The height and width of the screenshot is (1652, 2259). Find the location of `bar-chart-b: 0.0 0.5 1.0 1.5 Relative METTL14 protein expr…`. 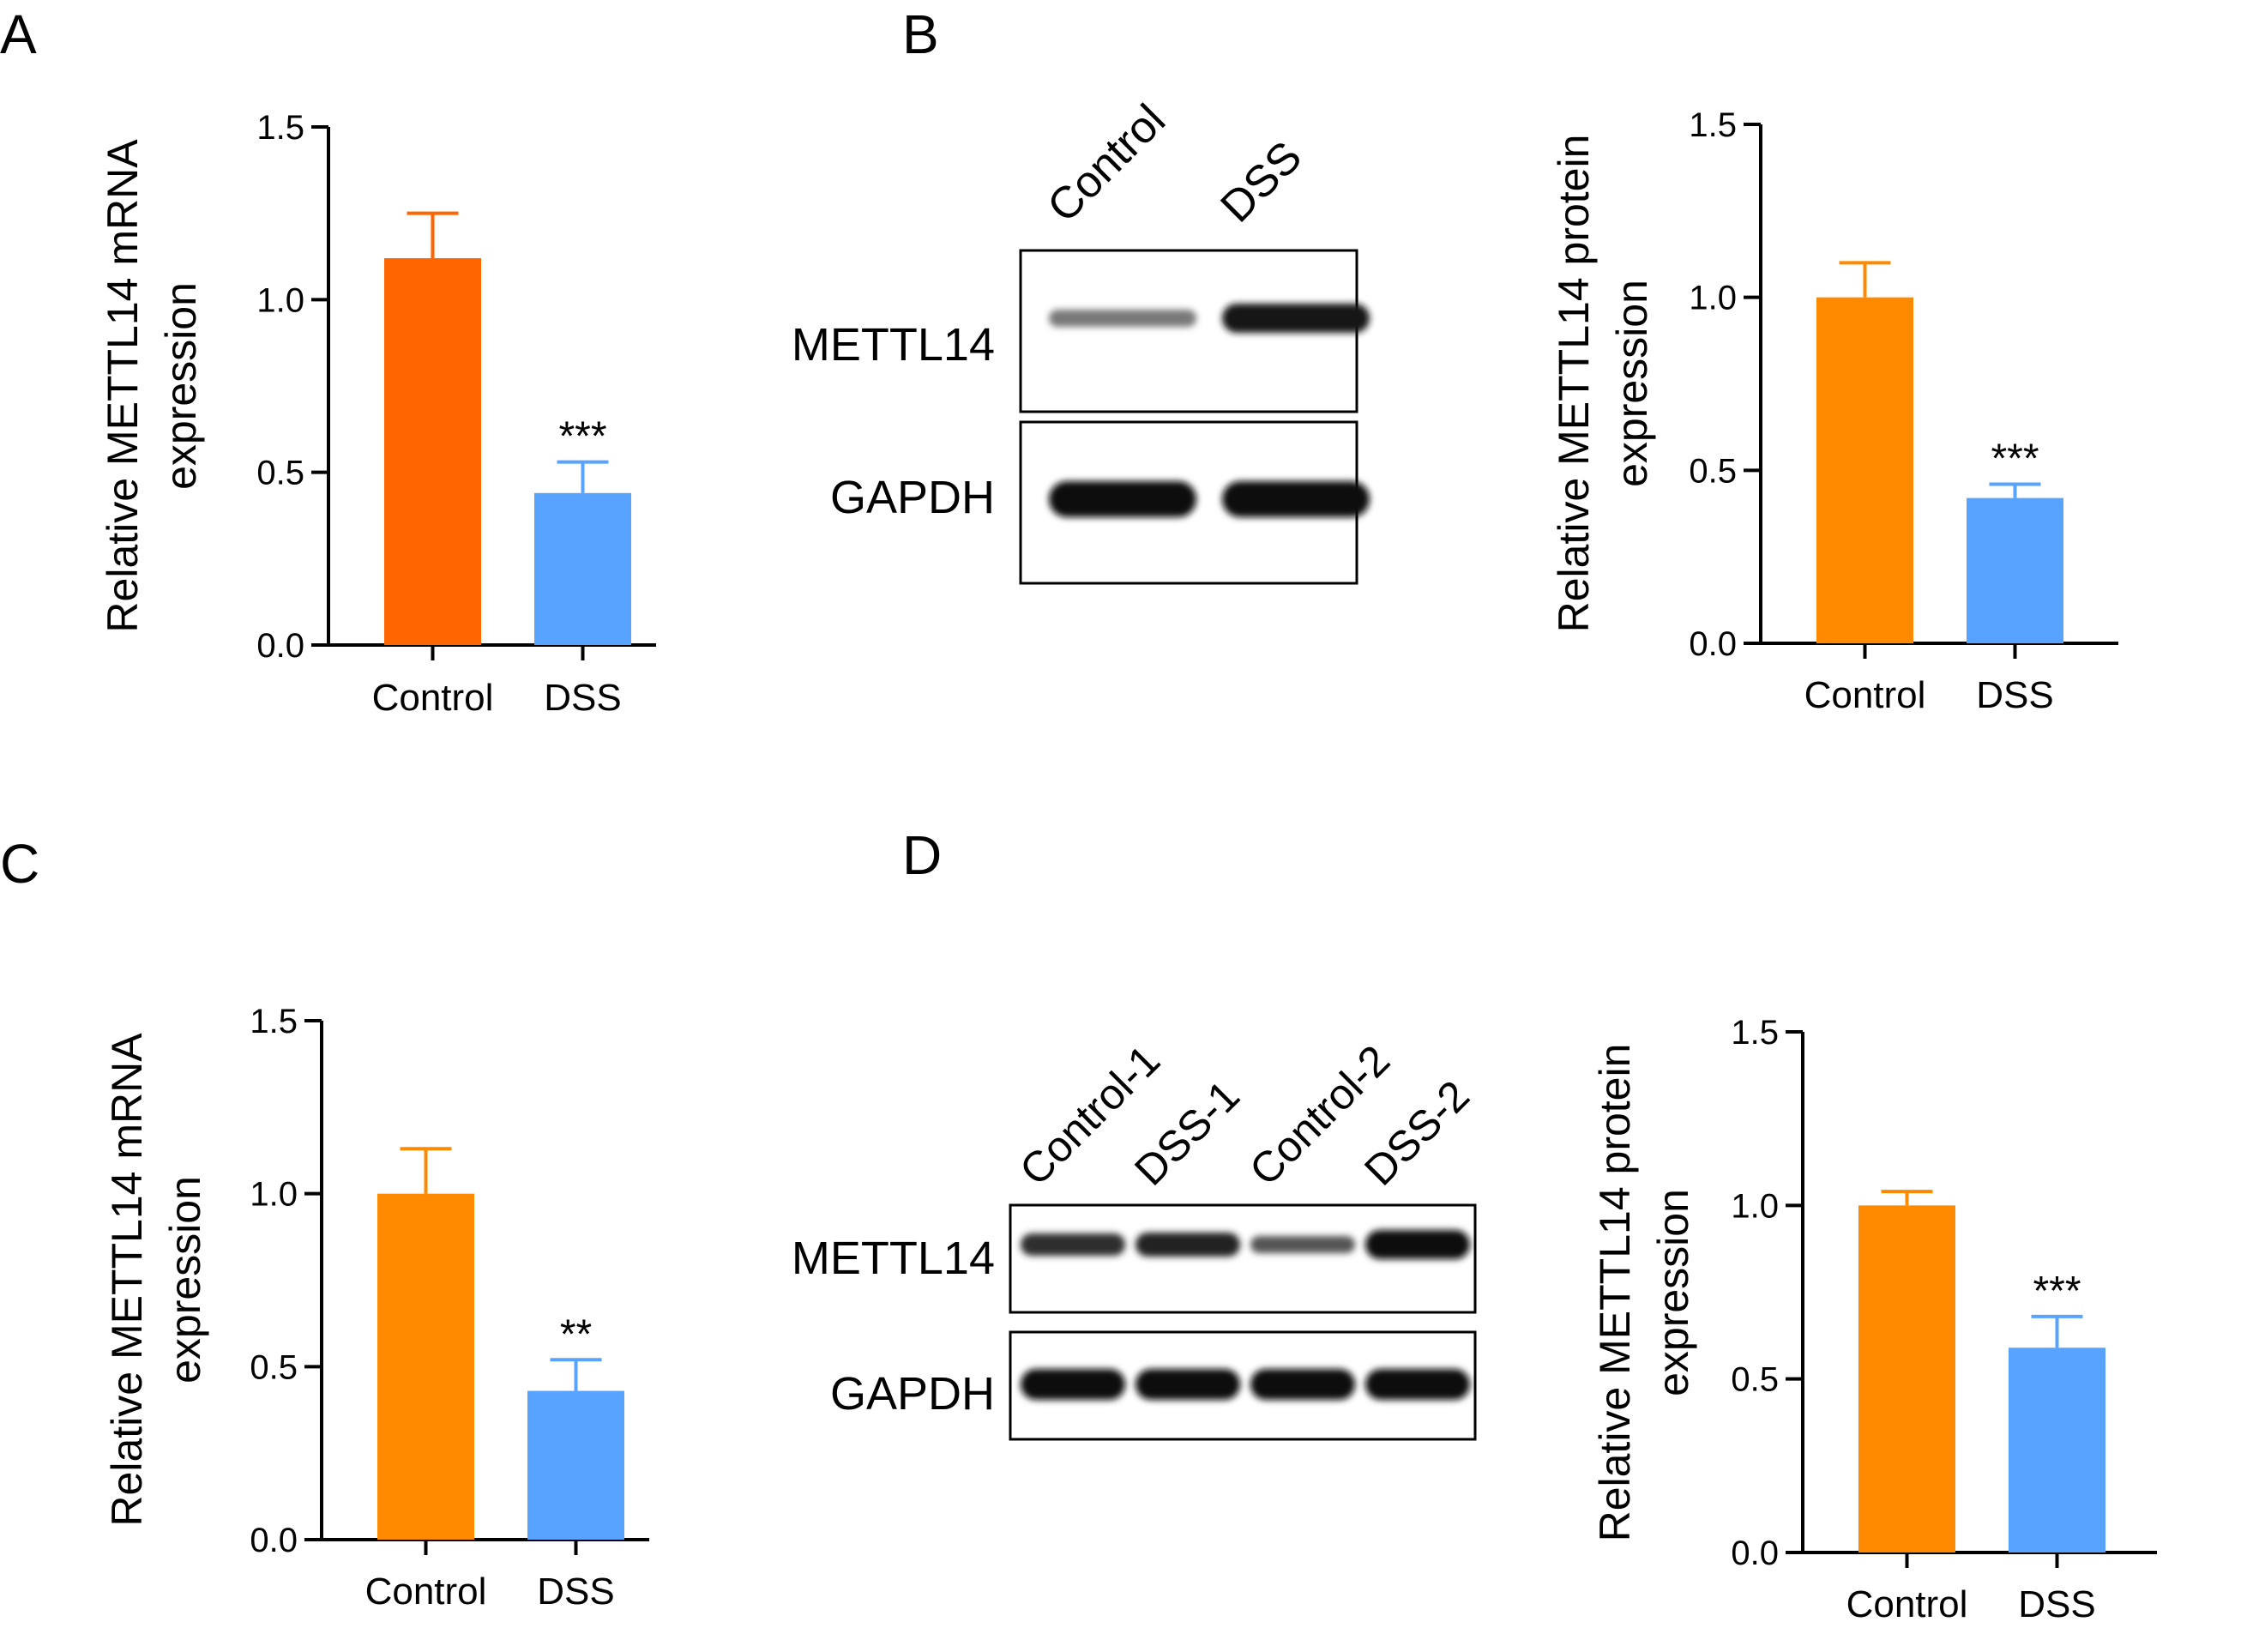

bar-chart-b: 0.0 0.5 1.0 1.5 Relative METTL14 protein expr… is located at coordinates (1834, 411).